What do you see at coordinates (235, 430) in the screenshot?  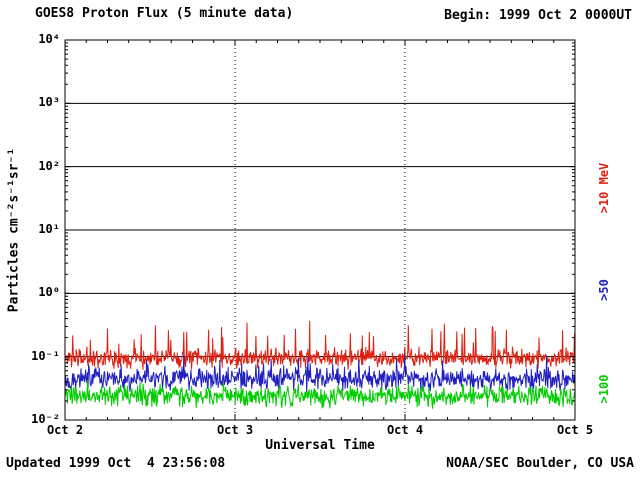 I see `x-tick-label: Oct 3` at bounding box center [235, 430].